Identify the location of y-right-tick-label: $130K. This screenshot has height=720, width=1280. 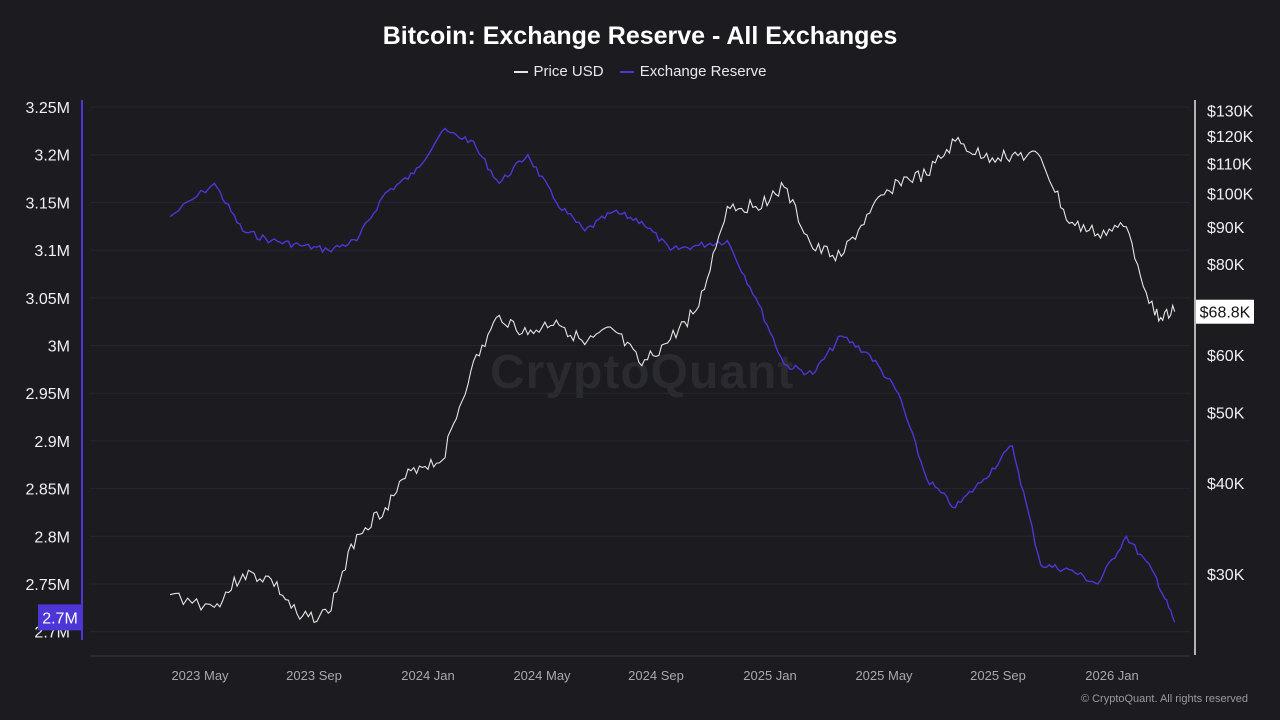
(1230, 112).